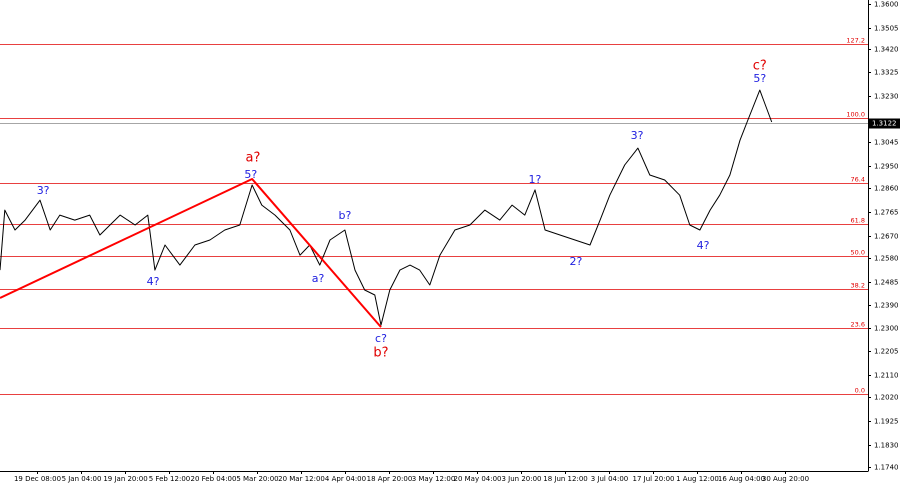 The width and height of the screenshot is (900, 485). I want to click on y-tick-label: 1.1740, so click(886, 468).